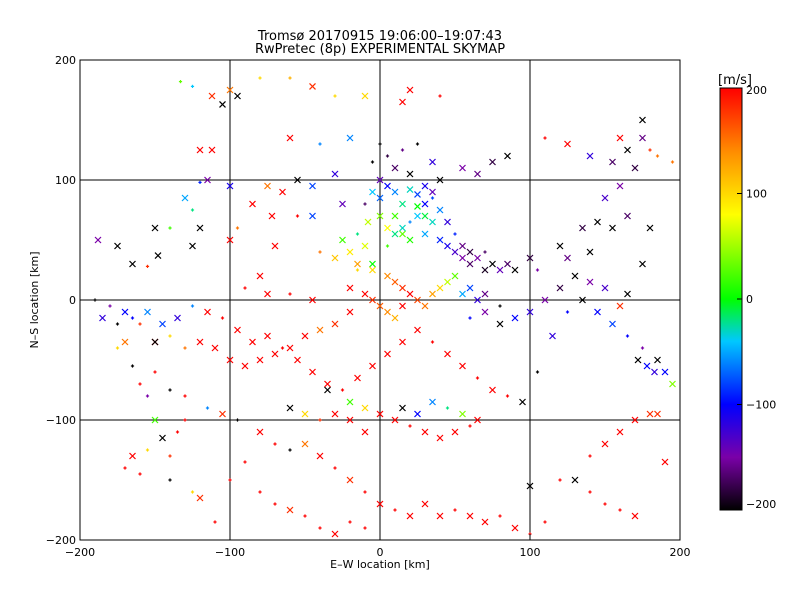 This screenshot has width=800, height=600. What do you see at coordinates (747, 292) in the screenshot?
I see `colorbar: [m/s] 200 100 0 −100 −200` at bounding box center [747, 292].